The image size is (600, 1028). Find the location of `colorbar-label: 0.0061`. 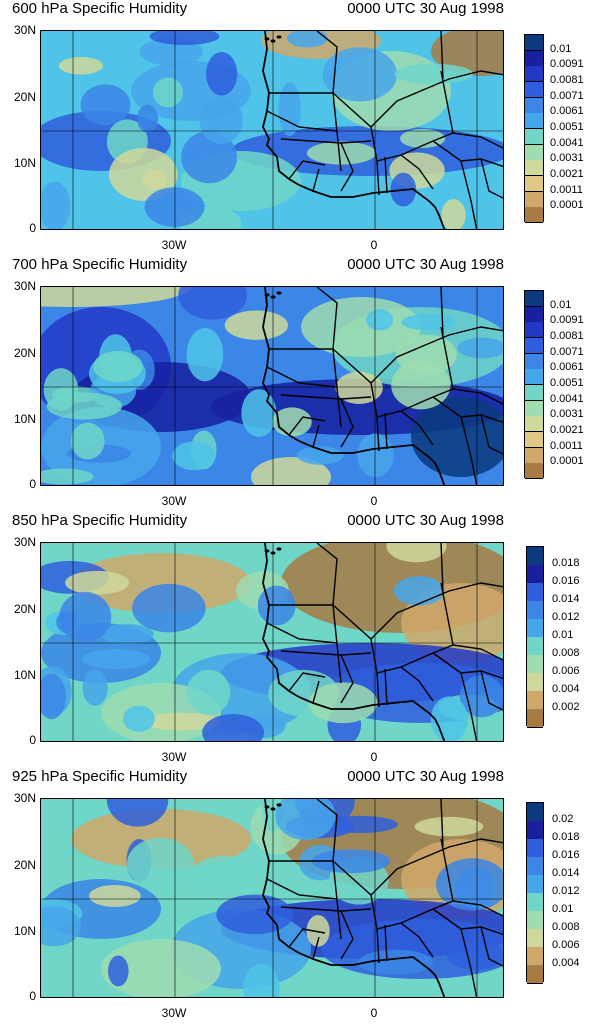

colorbar-label: 0.0061 is located at coordinates (567, 367).